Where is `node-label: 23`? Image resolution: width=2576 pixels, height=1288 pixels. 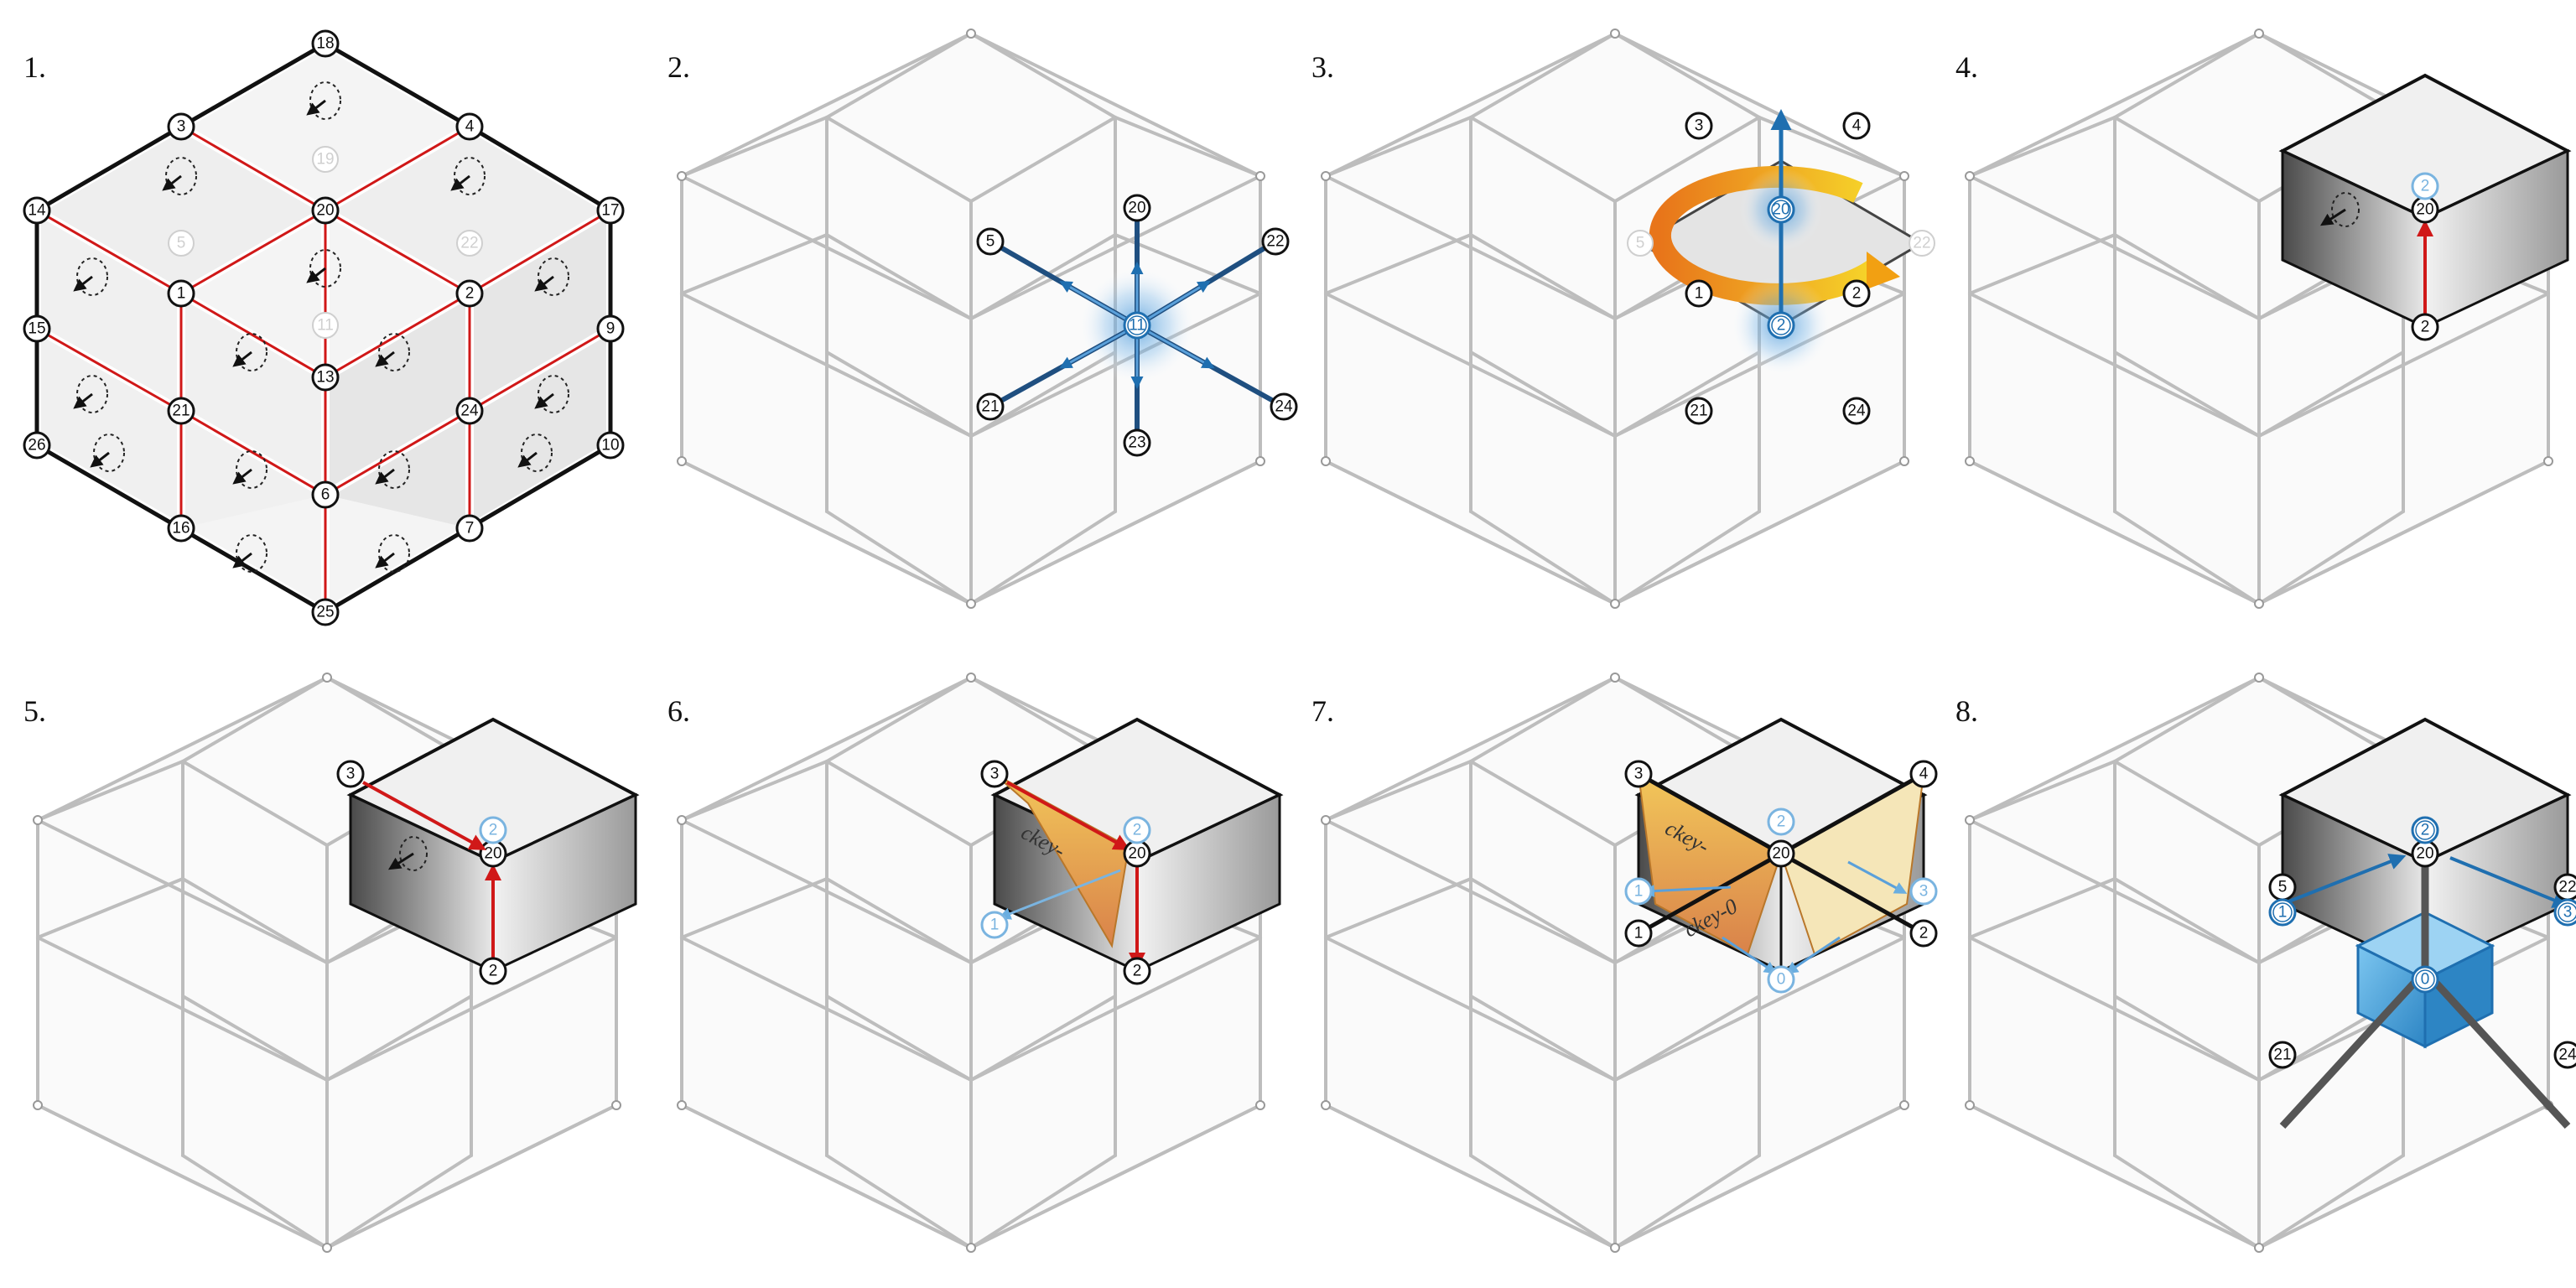
node-label: 23 is located at coordinates (1136, 443).